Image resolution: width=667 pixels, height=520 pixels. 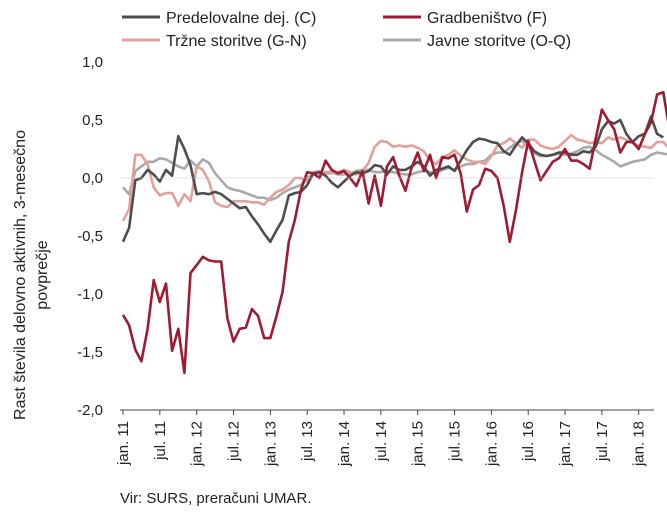 I want to click on y-axis-label-line-1: Rast števila delovno aktivnih, 3-mesečno, so click(x=20, y=275).